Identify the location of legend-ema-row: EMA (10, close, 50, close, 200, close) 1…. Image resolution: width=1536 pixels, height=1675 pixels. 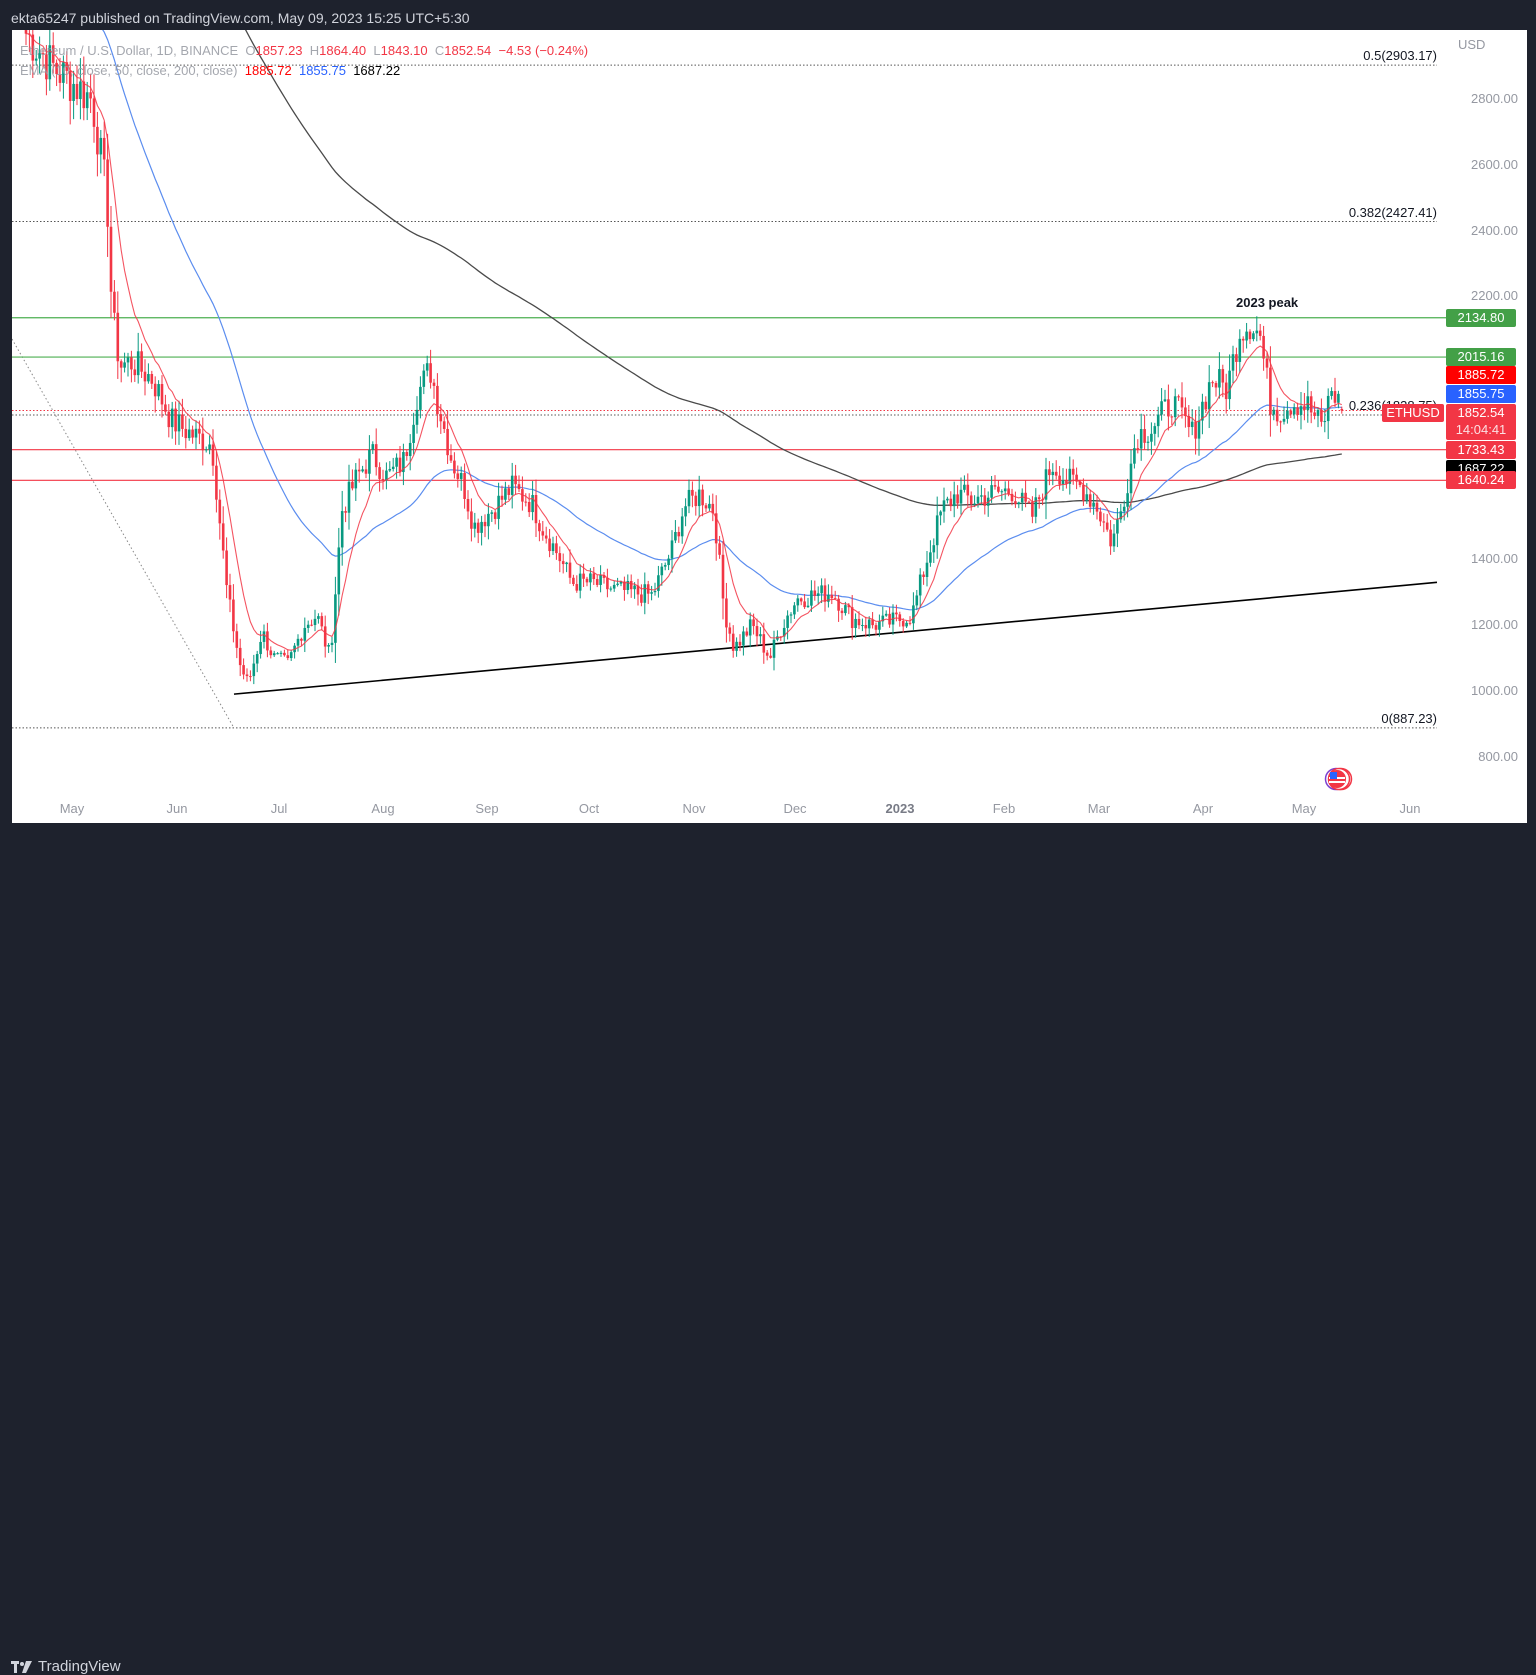
(304, 71).